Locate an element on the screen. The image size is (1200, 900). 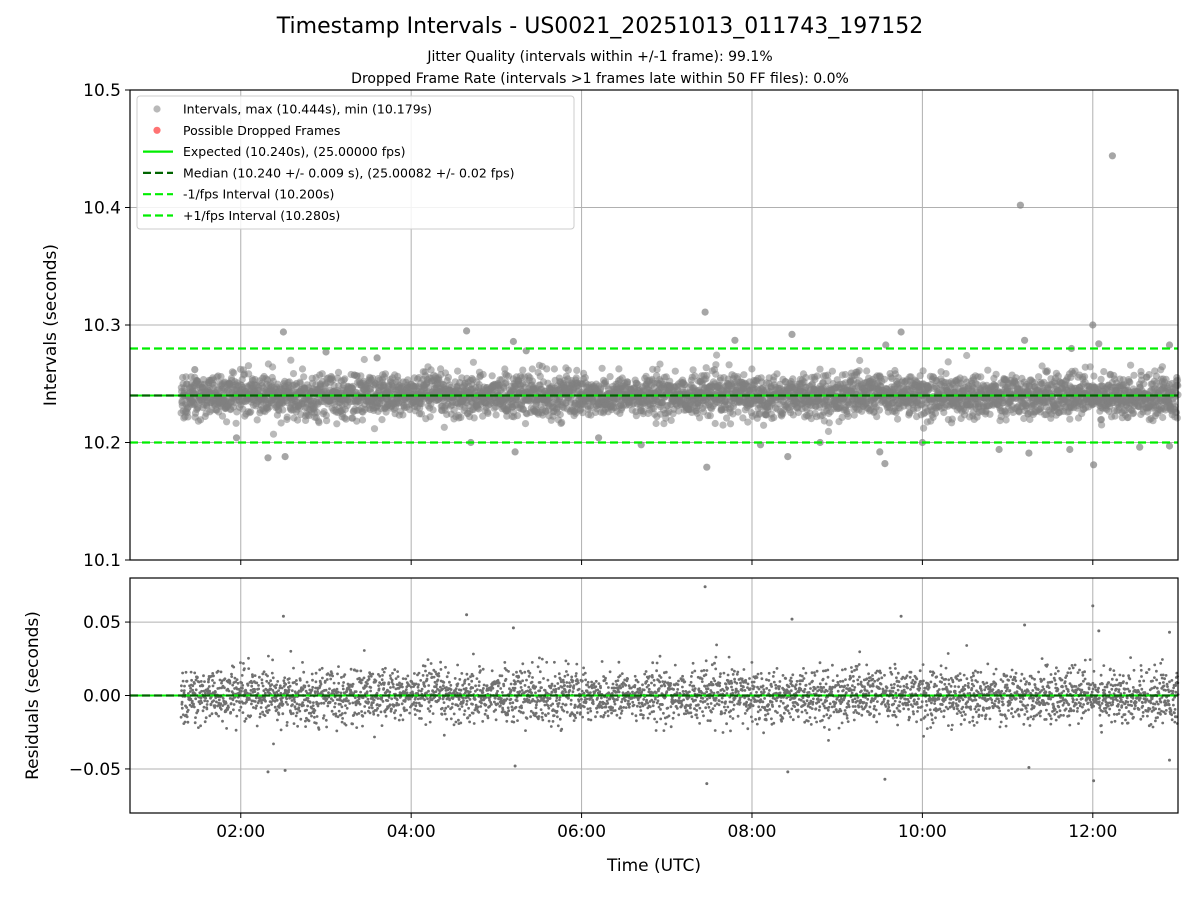
y-axis: 10.110.210.310.410.5 is located at coordinates (106, 326).